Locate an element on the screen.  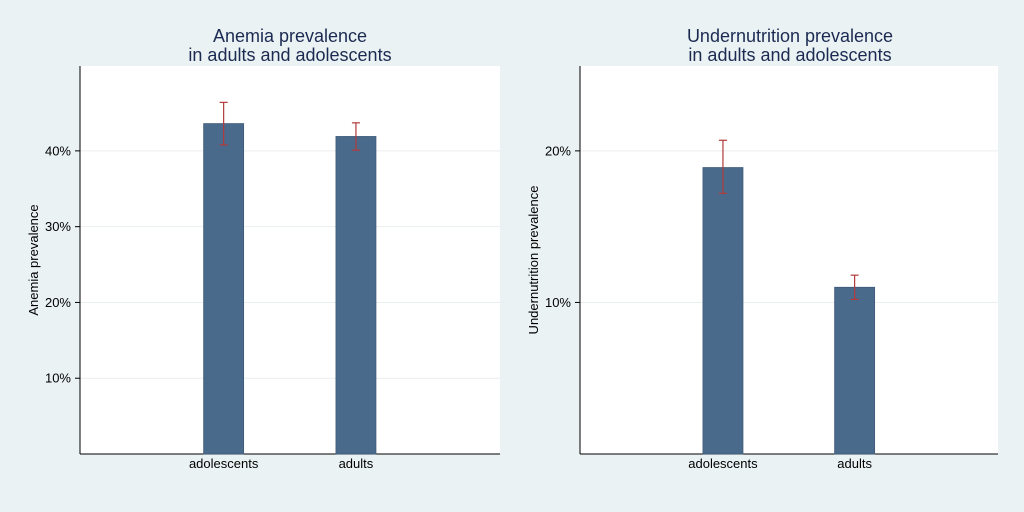
y-tick-label: 40% is located at coordinates (58, 150).